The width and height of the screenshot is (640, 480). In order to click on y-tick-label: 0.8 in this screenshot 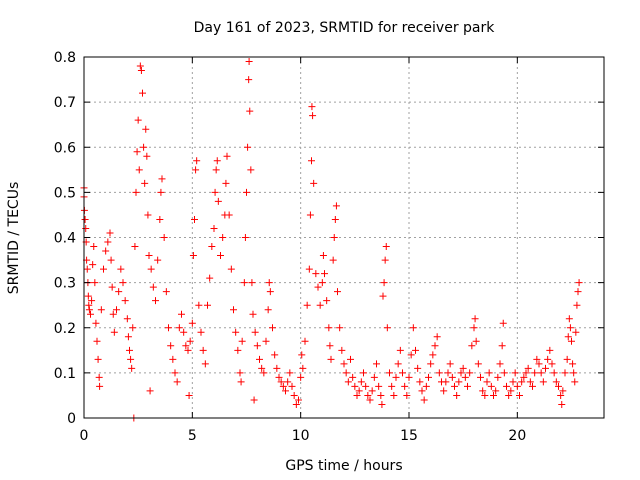, I will do `click(65, 58)`.